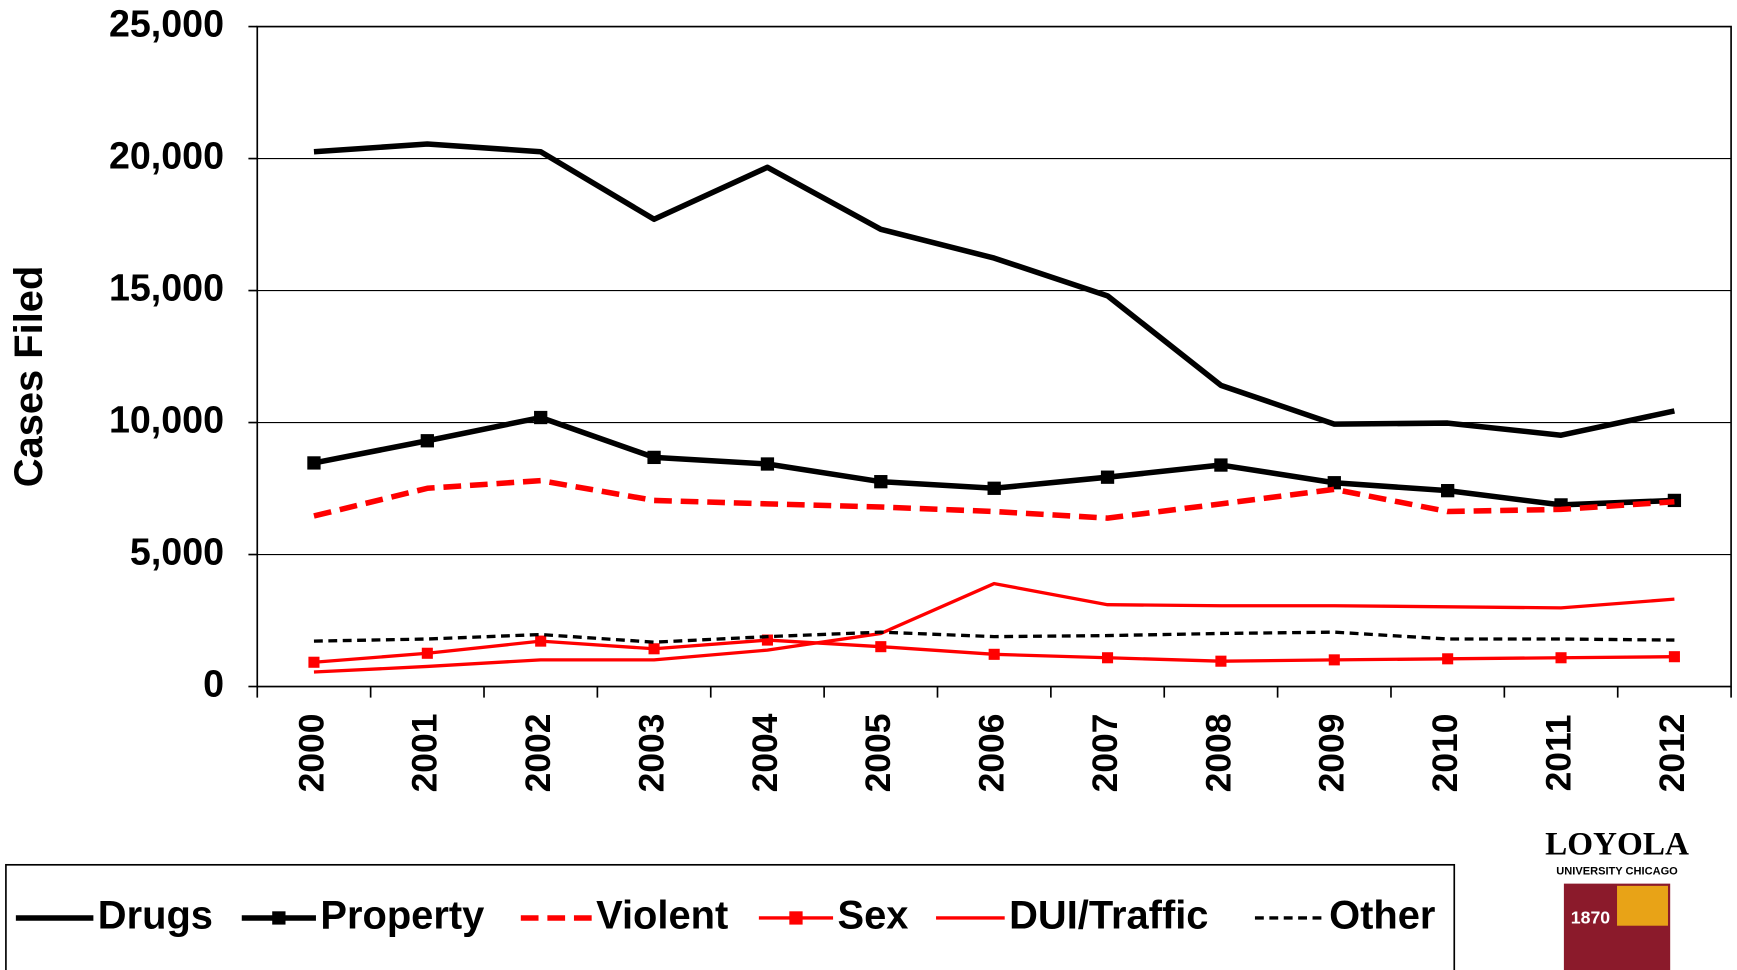 Image resolution: width=1737 pixels, height=970 pixels. Describe the element at coordinates (29, 377) in the screenshot. I see `y-axis-label: Cases Filed` at that location.